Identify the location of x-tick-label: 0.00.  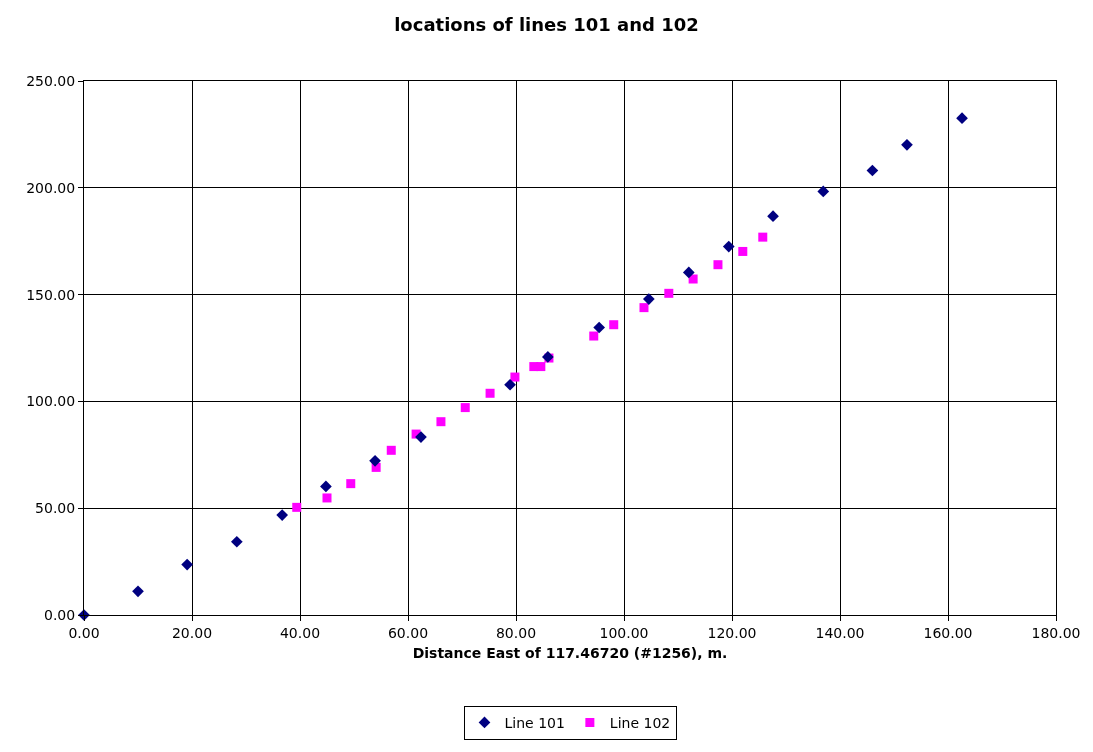
(84, 632).